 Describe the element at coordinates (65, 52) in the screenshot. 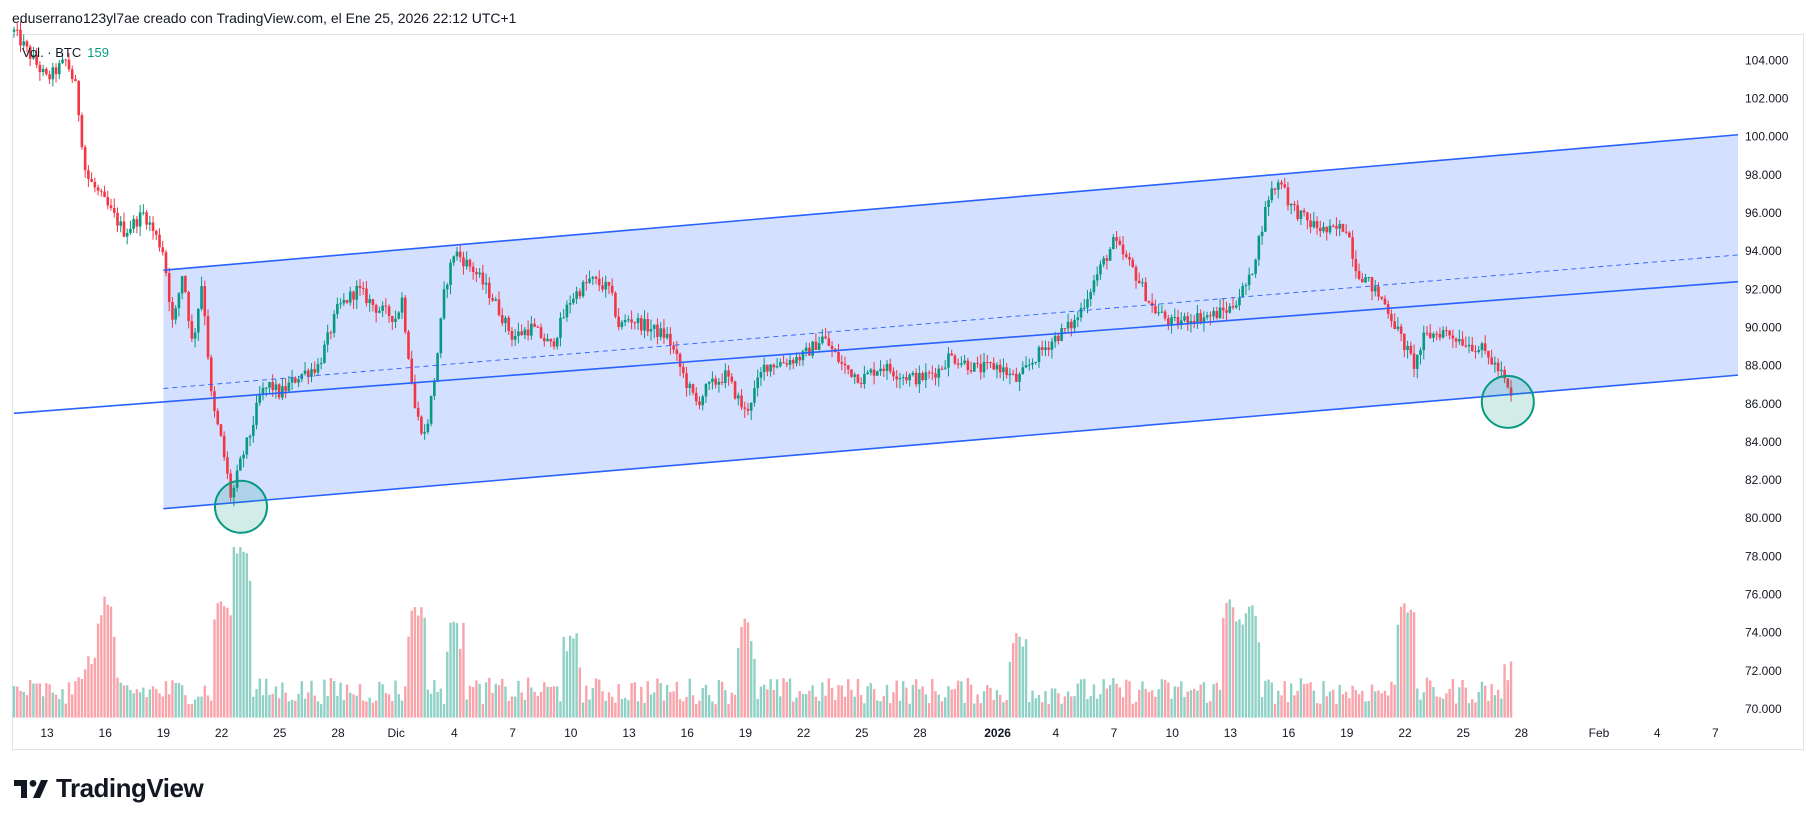

I see `volume-legend: Vol. · BTC 159` at that location.